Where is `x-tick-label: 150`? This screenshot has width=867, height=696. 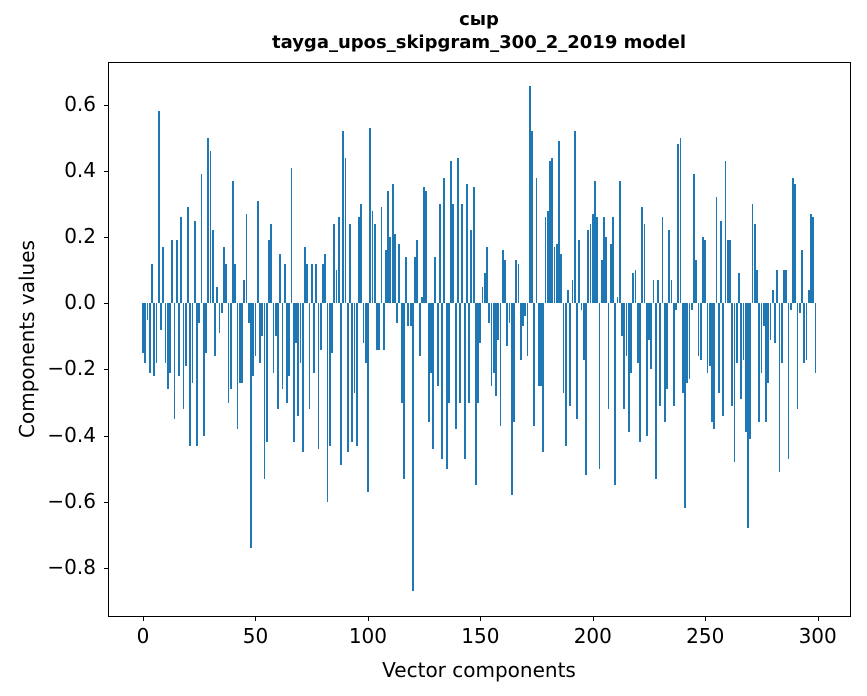
x-tick-label: 150 is located at coordinates (480, 636).